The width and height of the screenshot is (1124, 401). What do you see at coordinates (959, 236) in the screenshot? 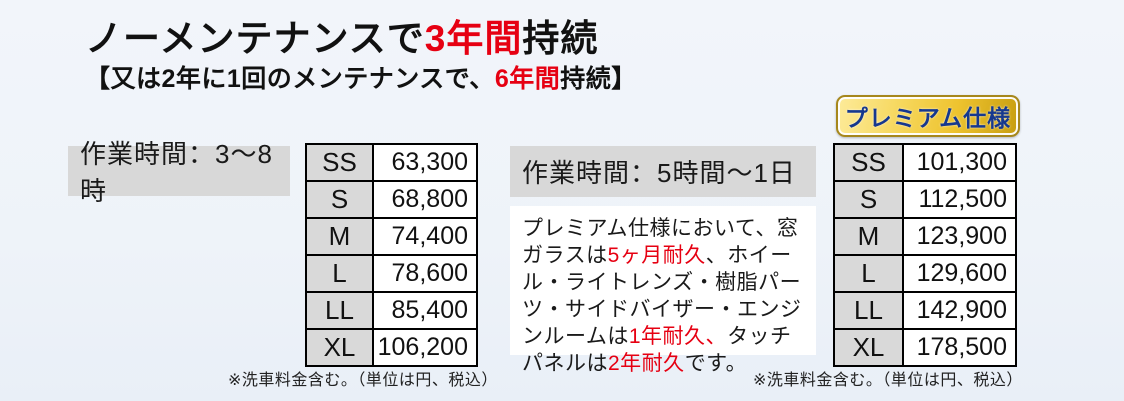
I see `price-cell: 123,900` at bounding box center [959, 236].